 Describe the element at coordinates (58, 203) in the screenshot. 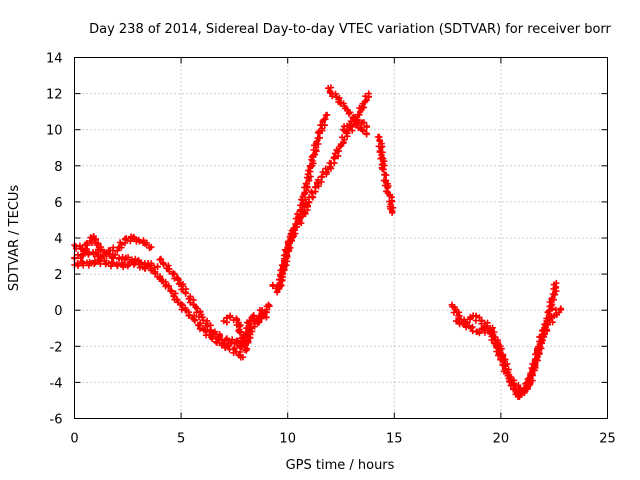

I see `y-tick-label: 6` at that location.